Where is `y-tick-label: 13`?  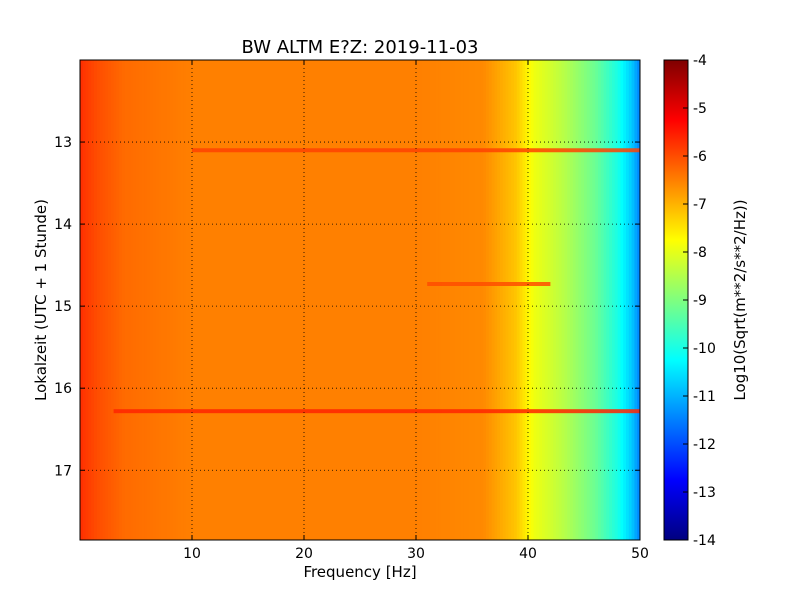
y-tick-label: 13 is located at coordinates (63, 143).